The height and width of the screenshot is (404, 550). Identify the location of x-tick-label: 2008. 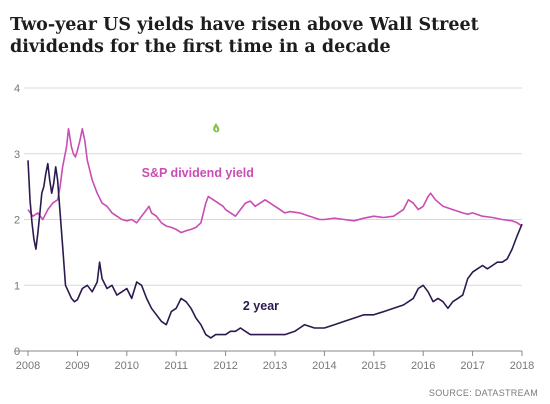
(28, 366).